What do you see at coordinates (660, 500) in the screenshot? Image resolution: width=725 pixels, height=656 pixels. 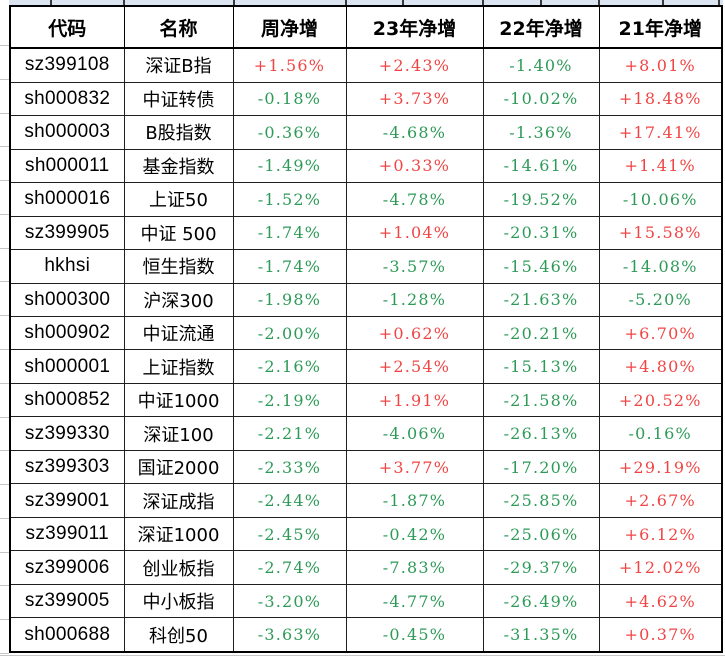 I see `y21-change-cell: +2.67%` at bounding box center [660, 500].